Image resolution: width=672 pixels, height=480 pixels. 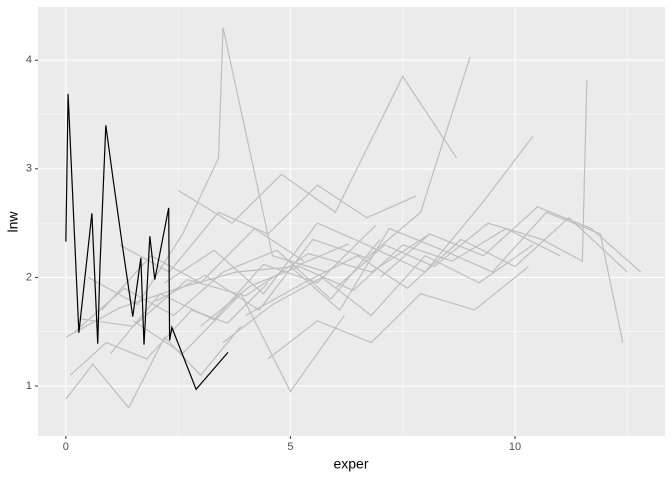 What do you see at coordinates (350, 464) in the screenshot?
I see `x-axis-title: exper` at bounding box center [350, 464].